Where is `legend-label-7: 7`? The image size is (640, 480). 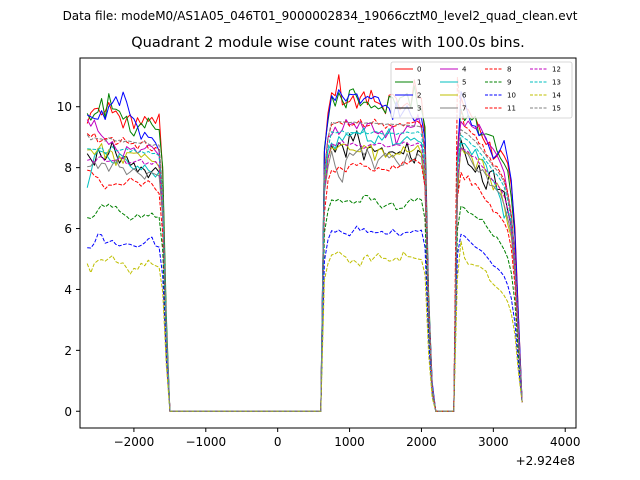 legend-label-7: 7 is located at coordinates (464, 109).